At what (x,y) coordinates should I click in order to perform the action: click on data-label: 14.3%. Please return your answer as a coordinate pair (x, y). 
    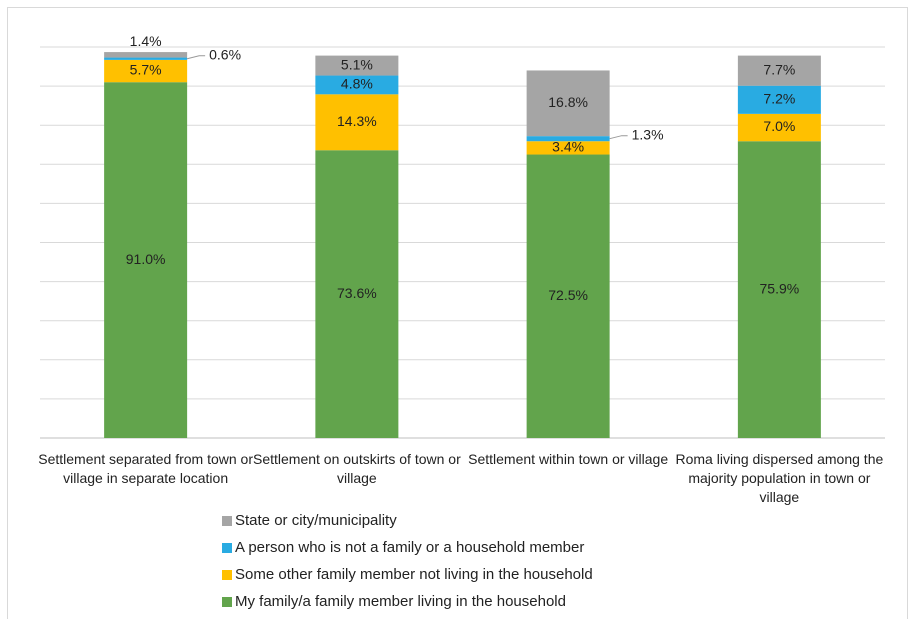
    Looking at the image, I should click on (357, 121).